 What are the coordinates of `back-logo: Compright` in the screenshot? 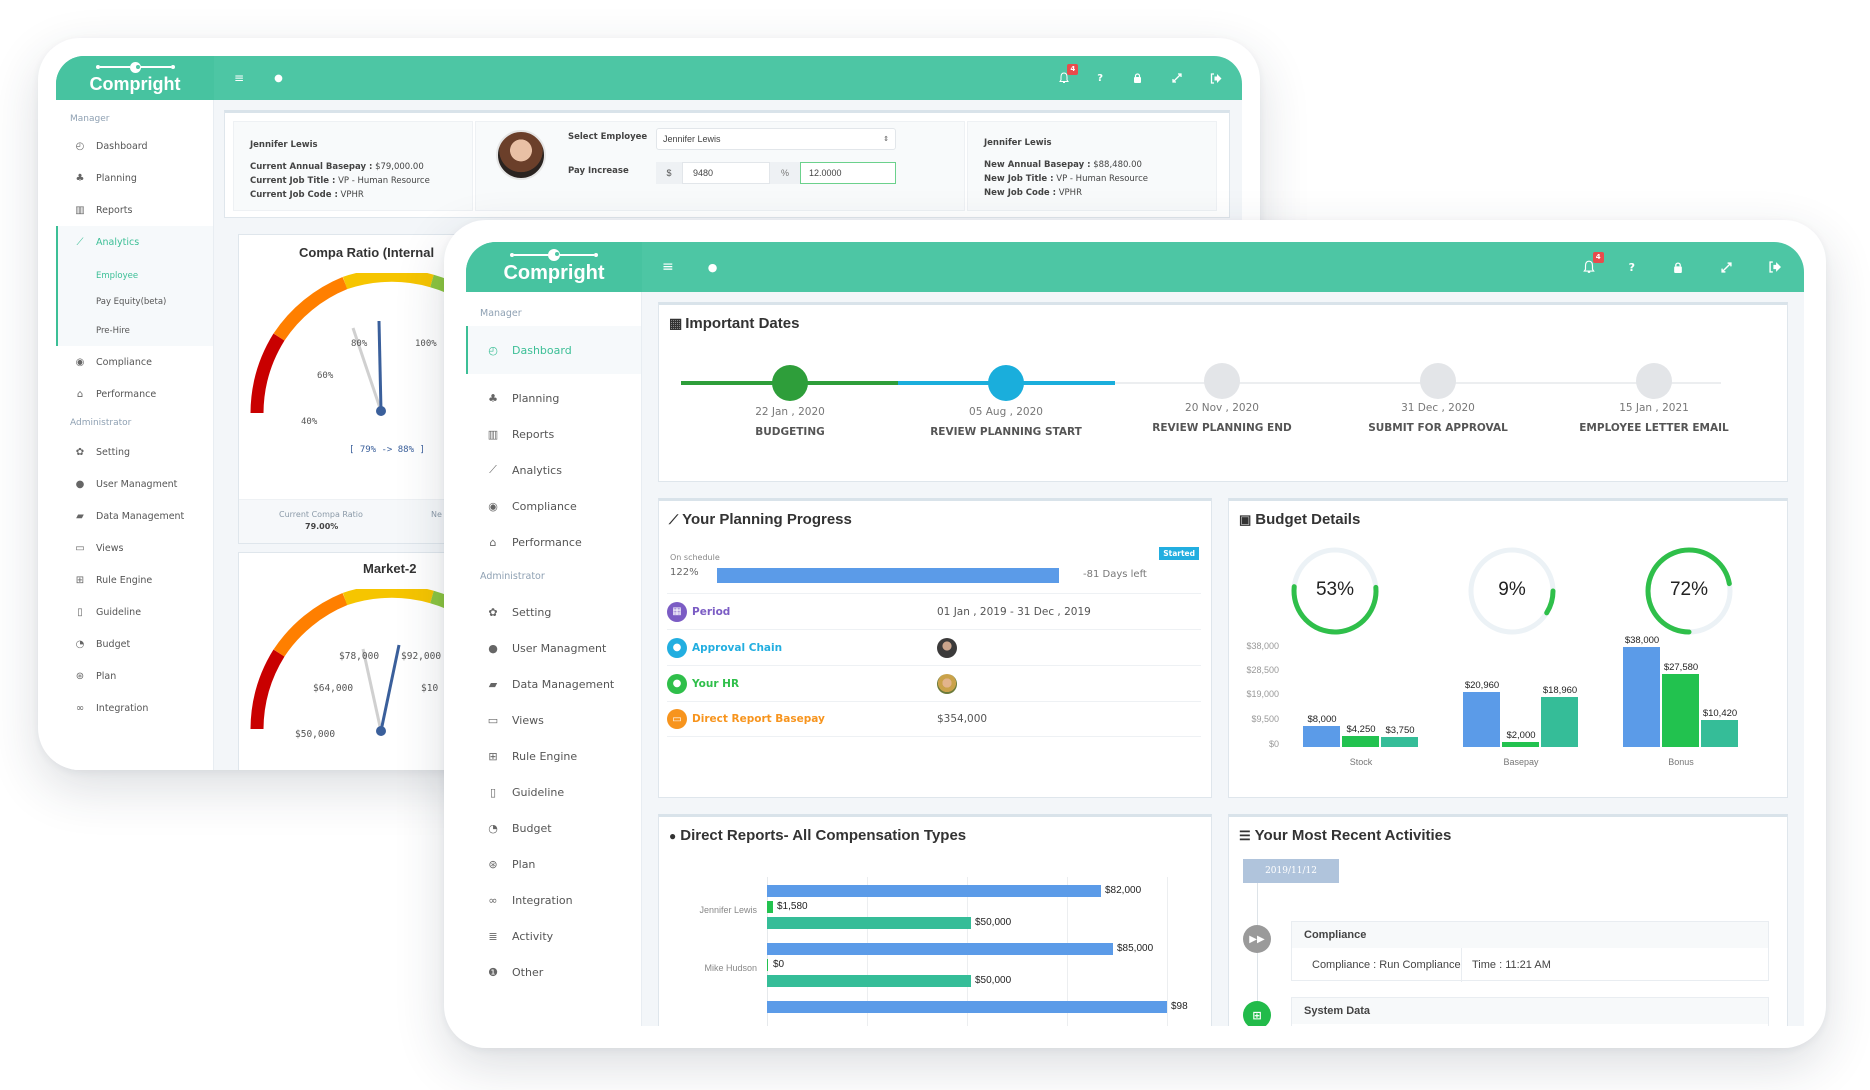 It's located at (135, 78).